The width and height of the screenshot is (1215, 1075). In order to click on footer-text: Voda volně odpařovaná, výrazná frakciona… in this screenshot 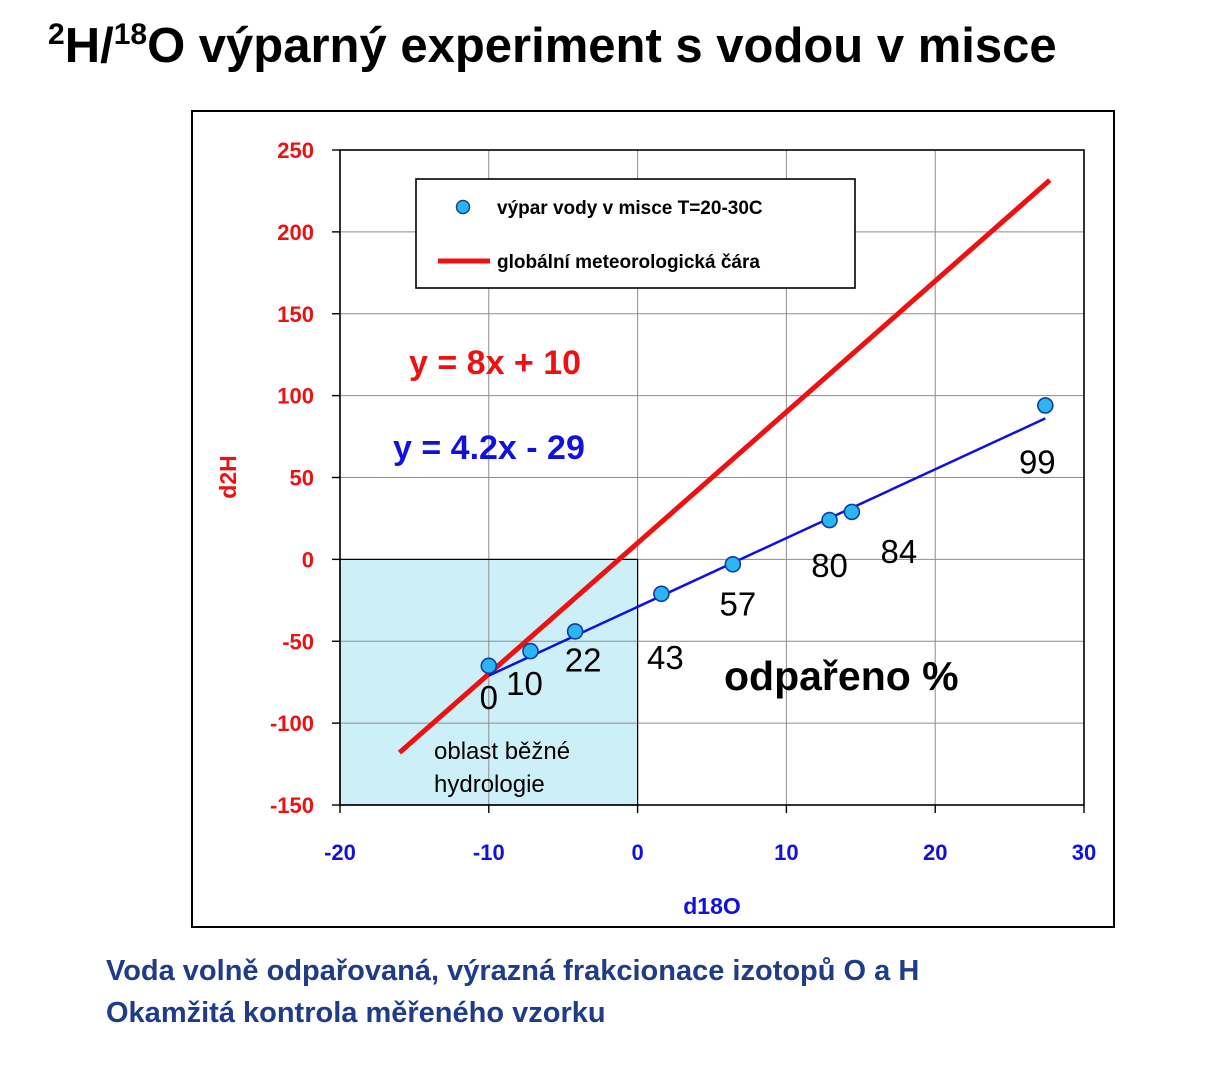, I will do `click(512, 992)`.